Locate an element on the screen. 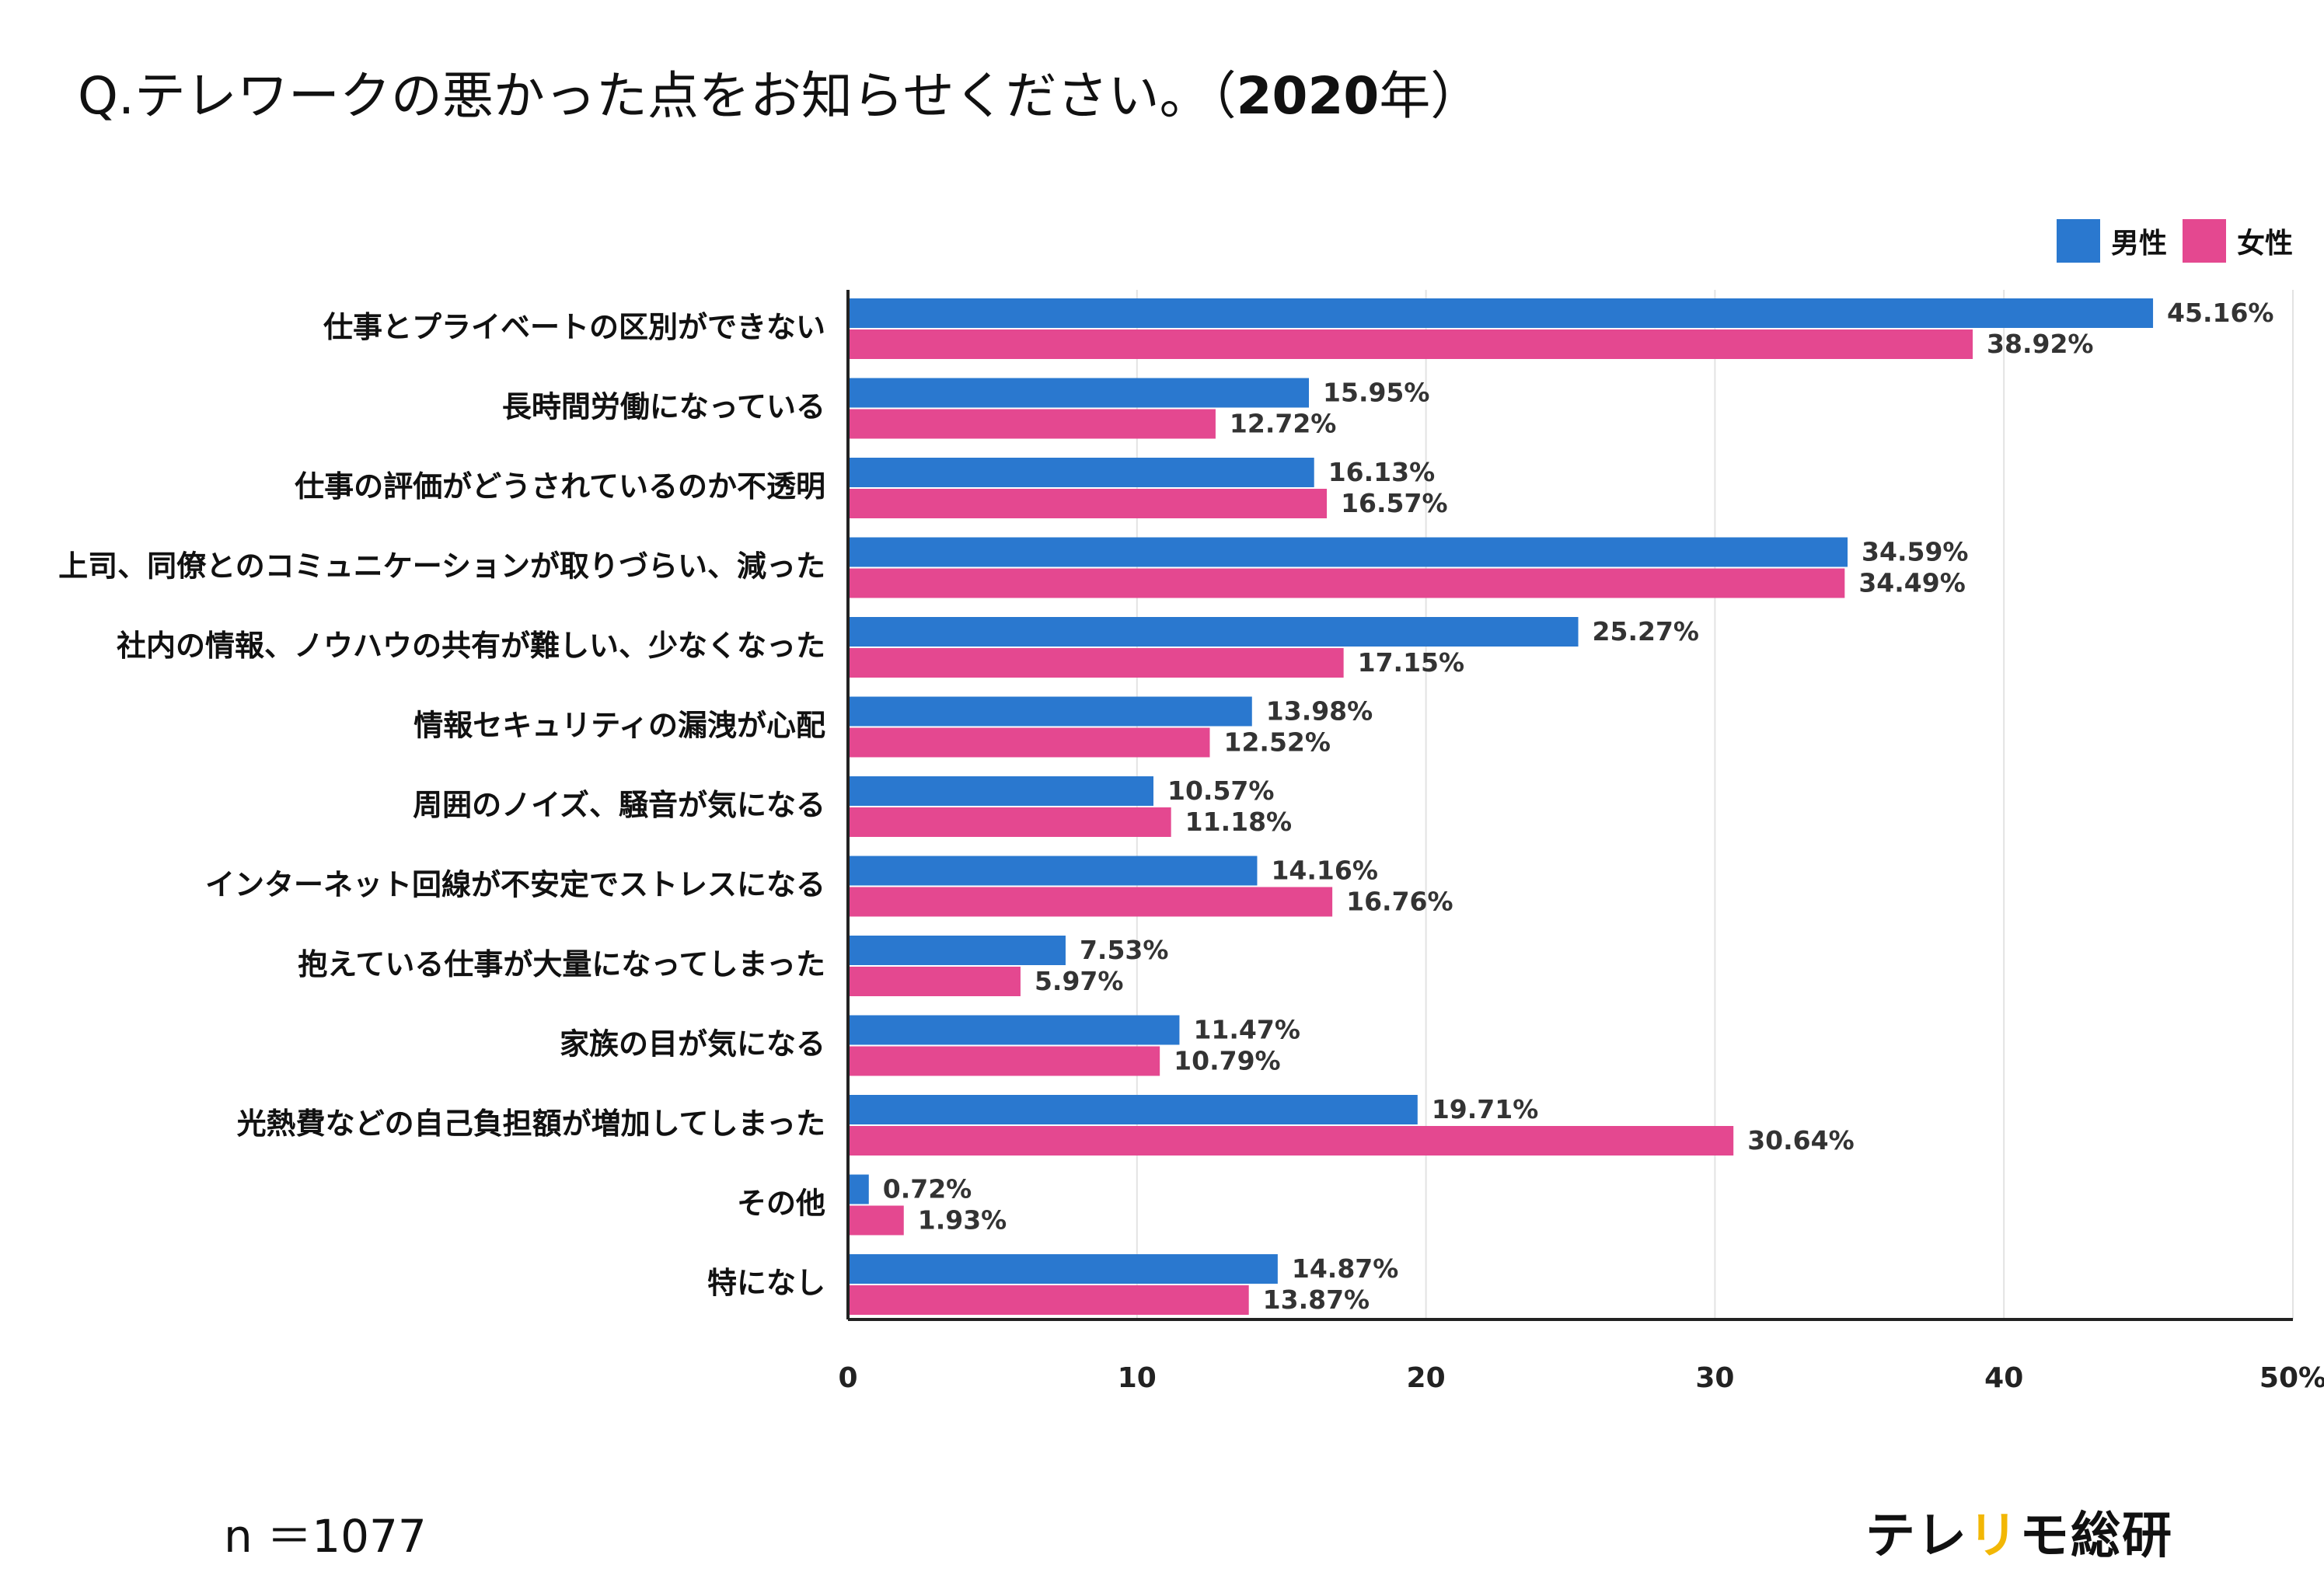  category-label: 抱えている仕事が大量になってしまった is located at coordinates (561, 964).